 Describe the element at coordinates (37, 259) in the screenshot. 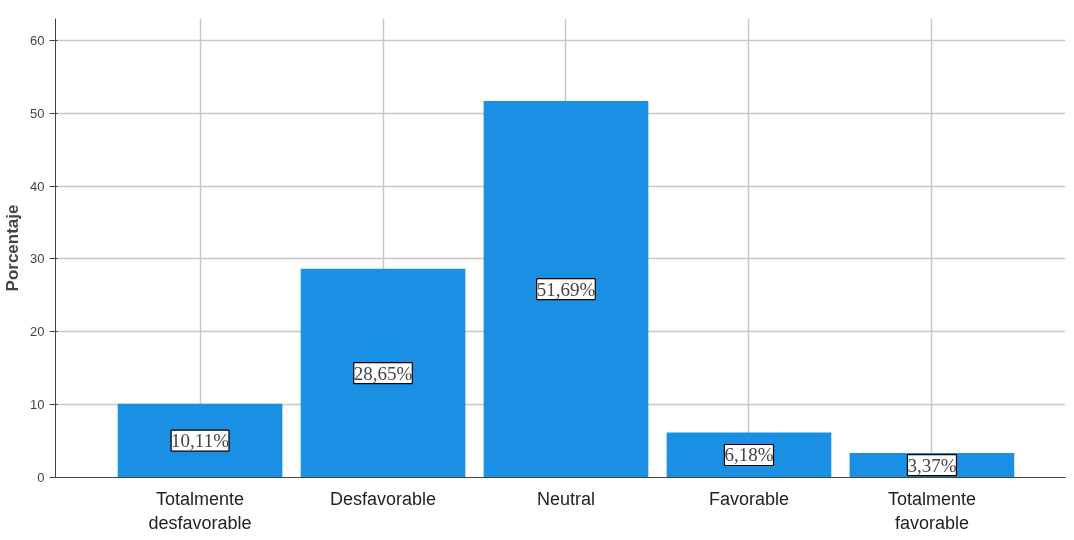

I see `y-tick-label: 30` at that location.